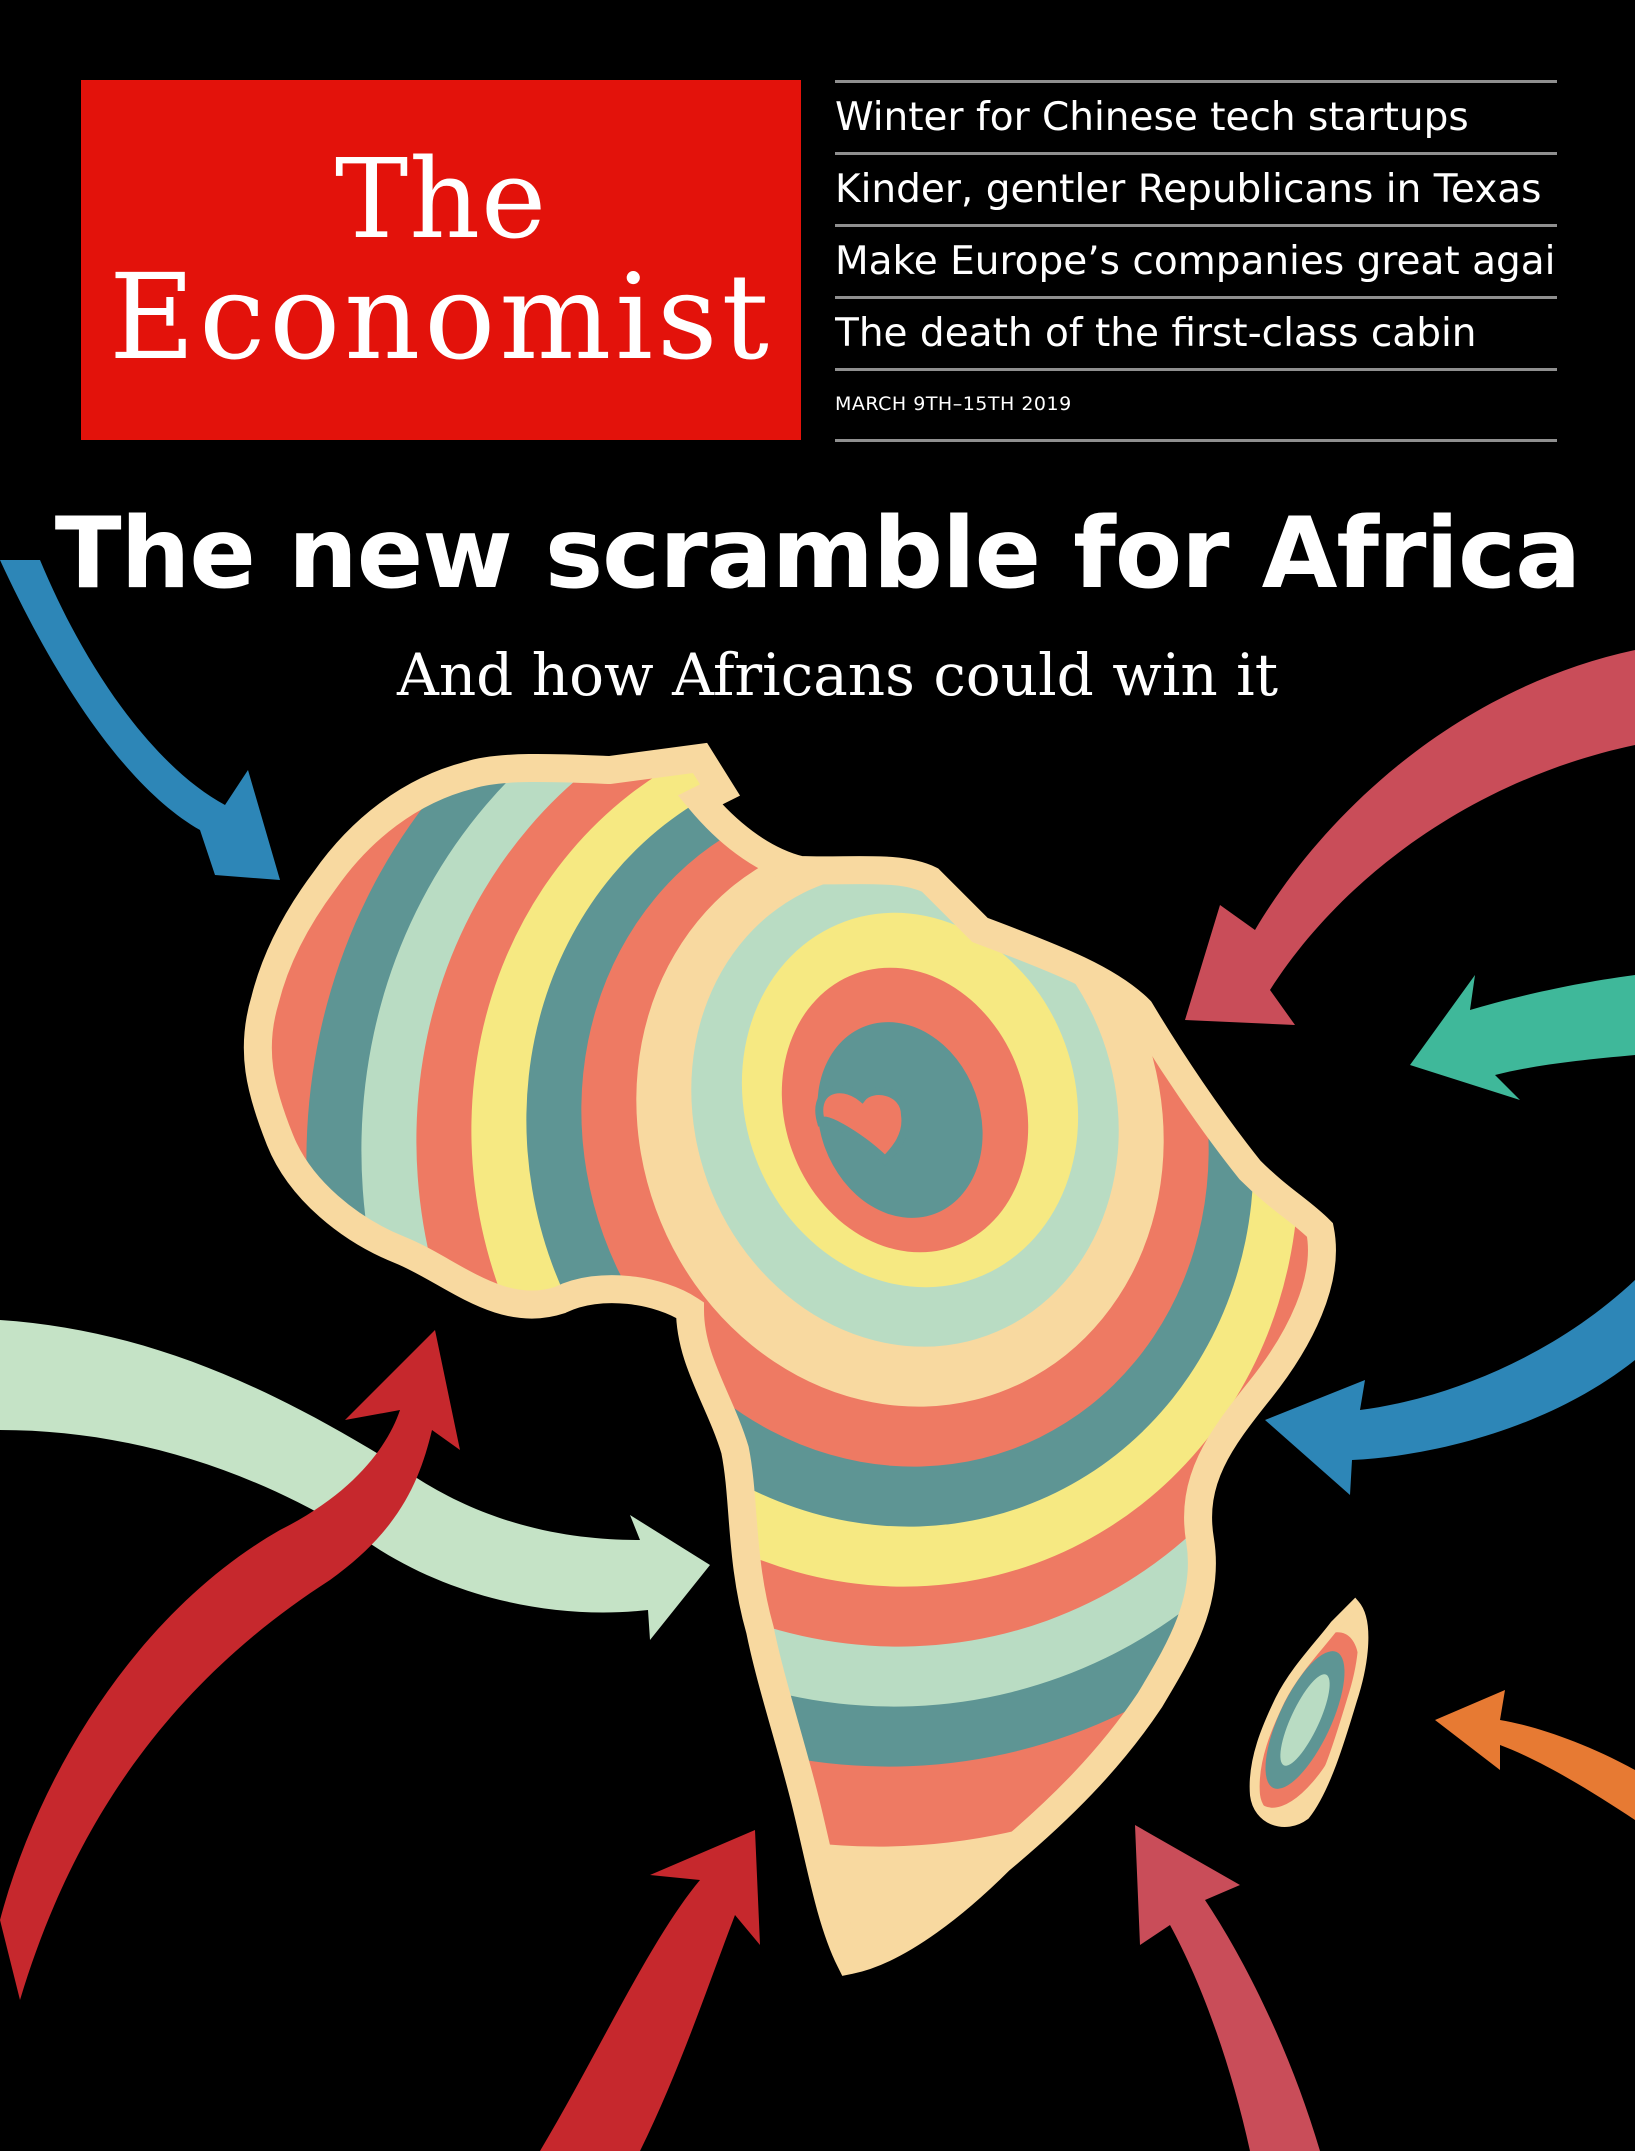 This screenshot has width=1635, height=2151. Describe the element at coordinates (1410, 837) in the screenshot. I see `arrow-top-right` at that location.